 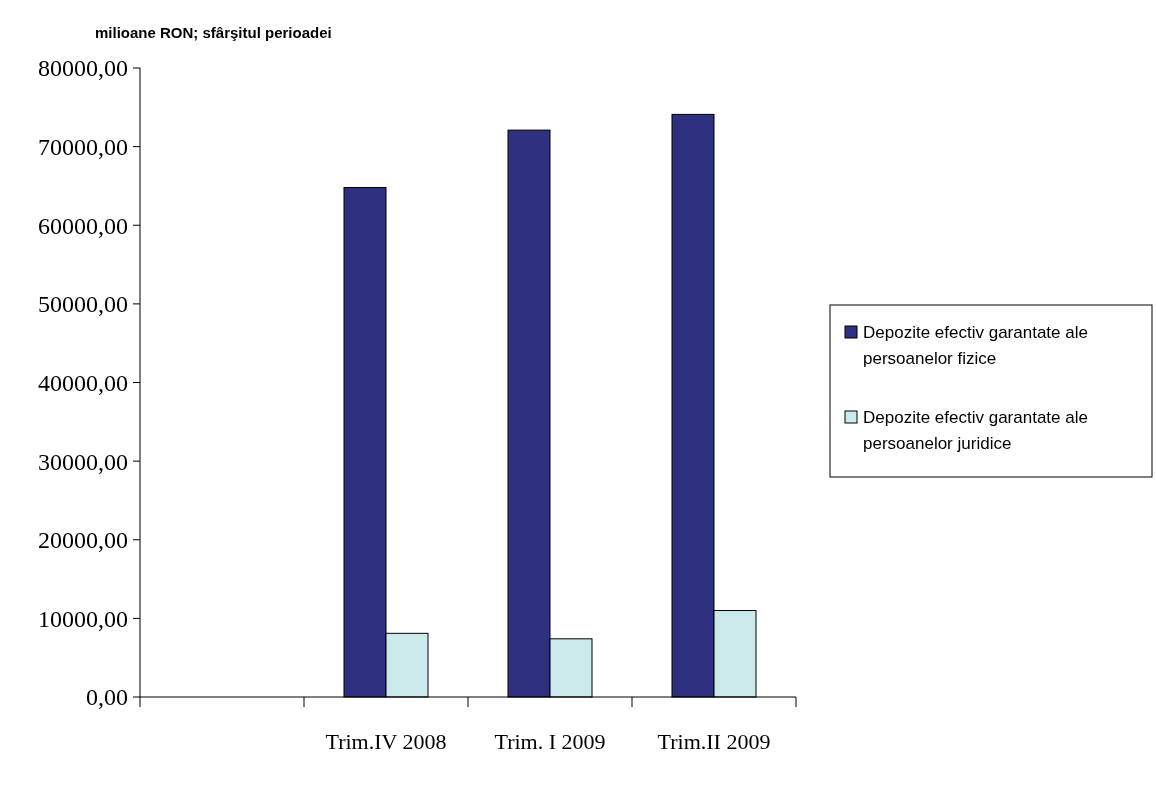 I want to click on x-tick-label: Trim.IV 2008, so click(x=386, y=741).